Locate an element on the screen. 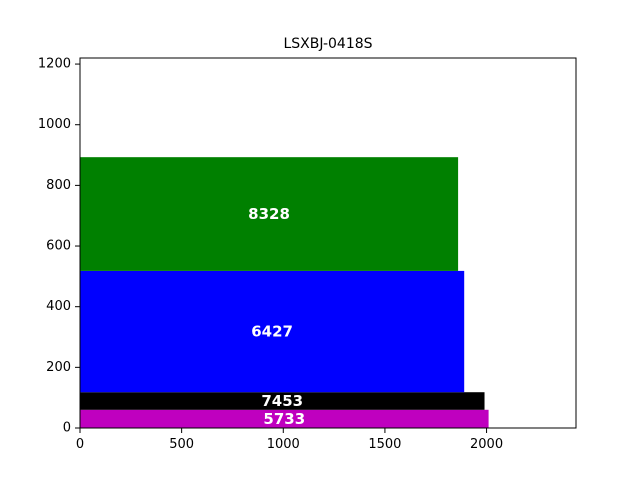 This screenshot has width=640, height=480. x-tick-label: 1000 is located at coordinates (283, 444).